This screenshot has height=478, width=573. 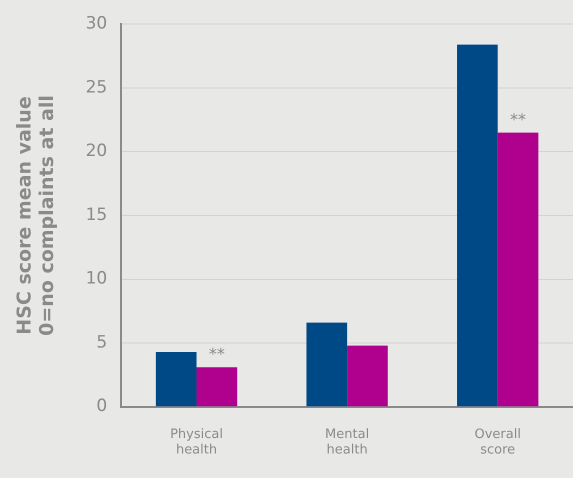 I want to click on x-tick-label: Physical health, so click(x=196, y=442).